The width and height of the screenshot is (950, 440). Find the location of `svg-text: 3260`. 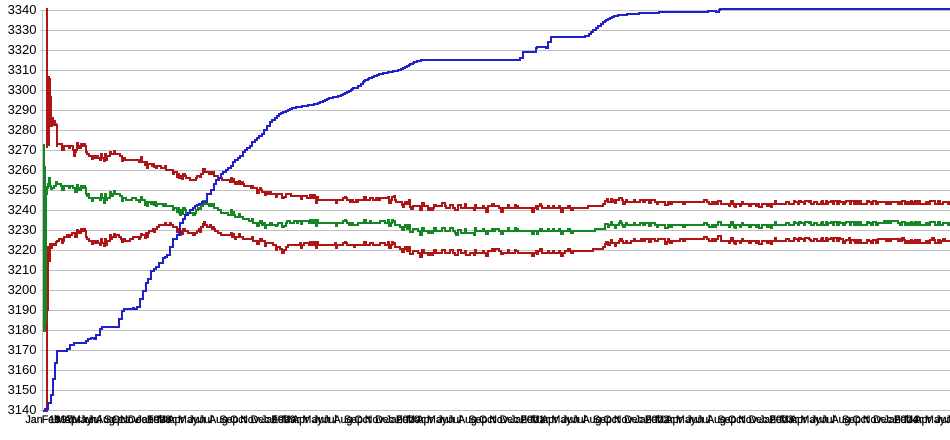

svg-text: 3260 is located at coordinates (22, 169).